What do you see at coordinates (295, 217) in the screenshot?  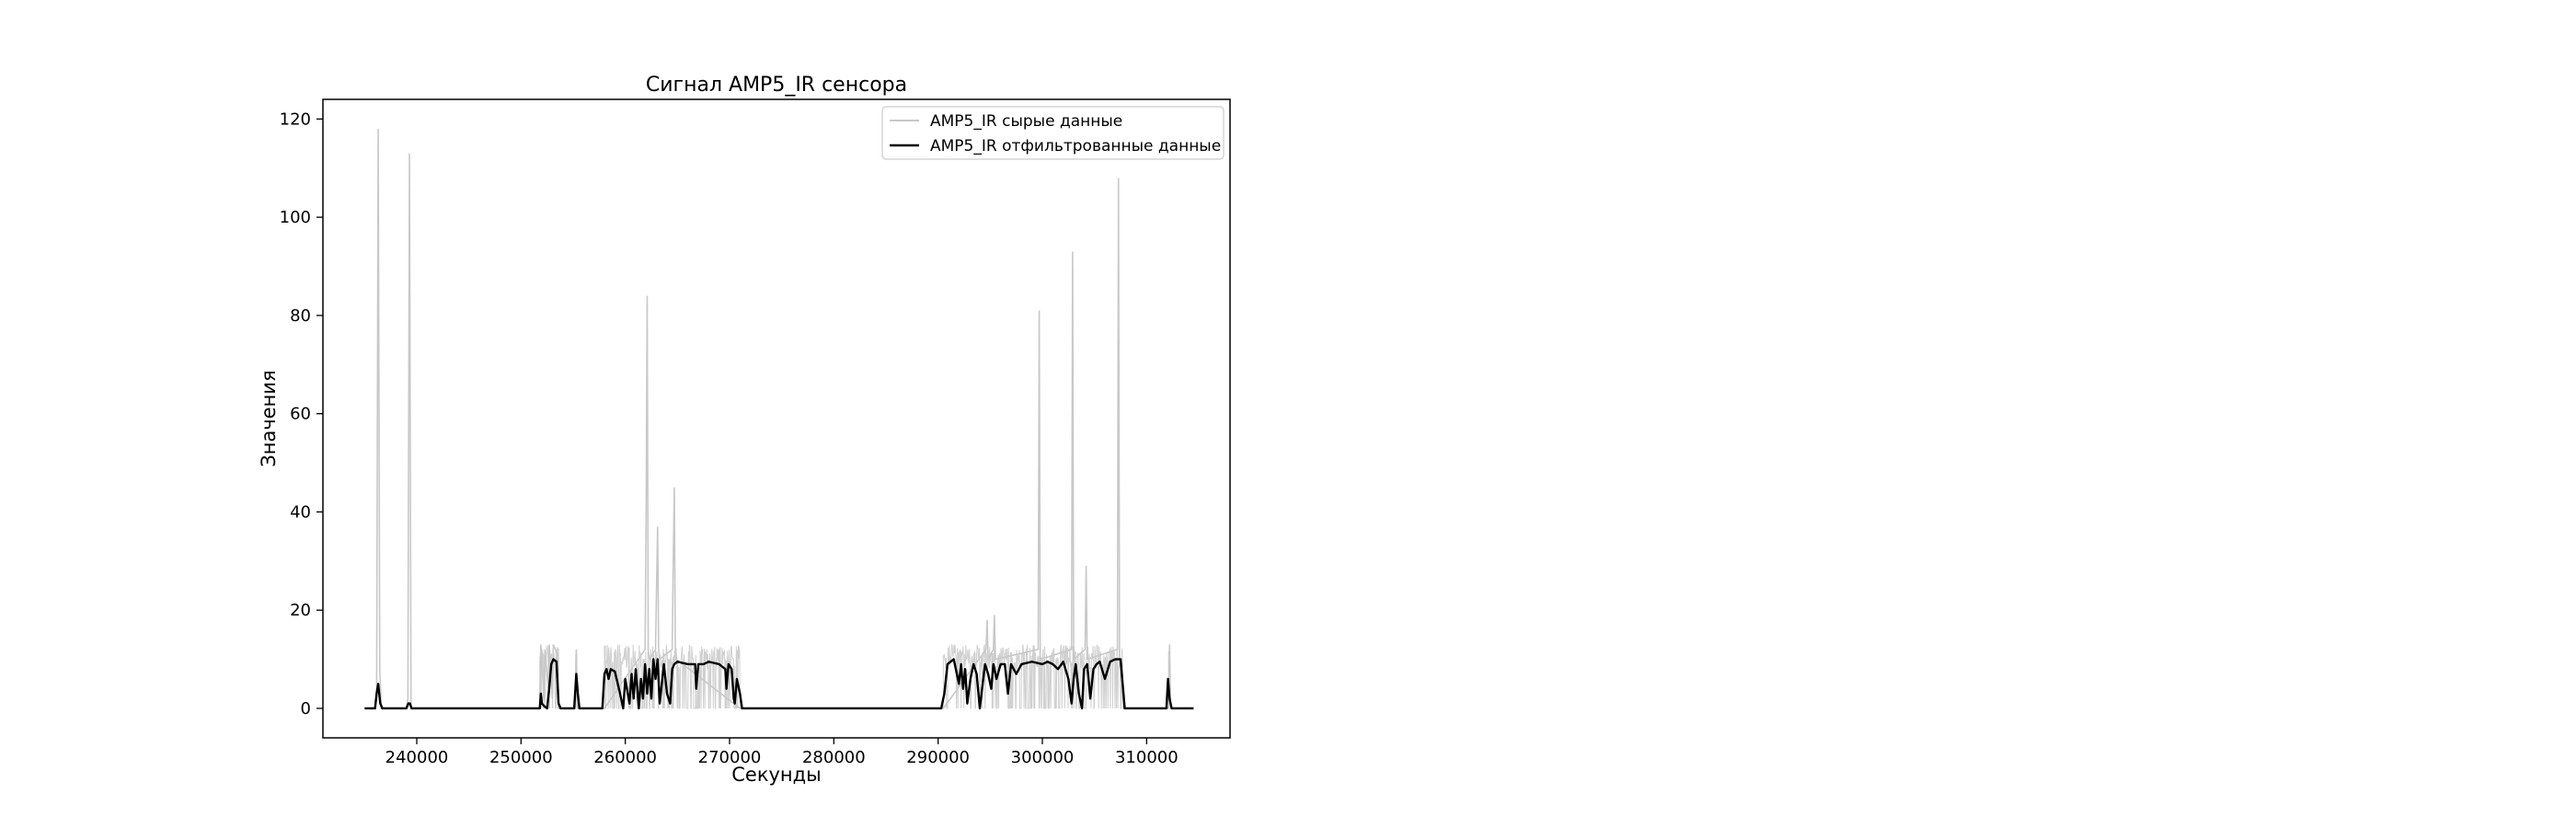 I see `y-tick-label: 100` at bounding box center [295, 217].